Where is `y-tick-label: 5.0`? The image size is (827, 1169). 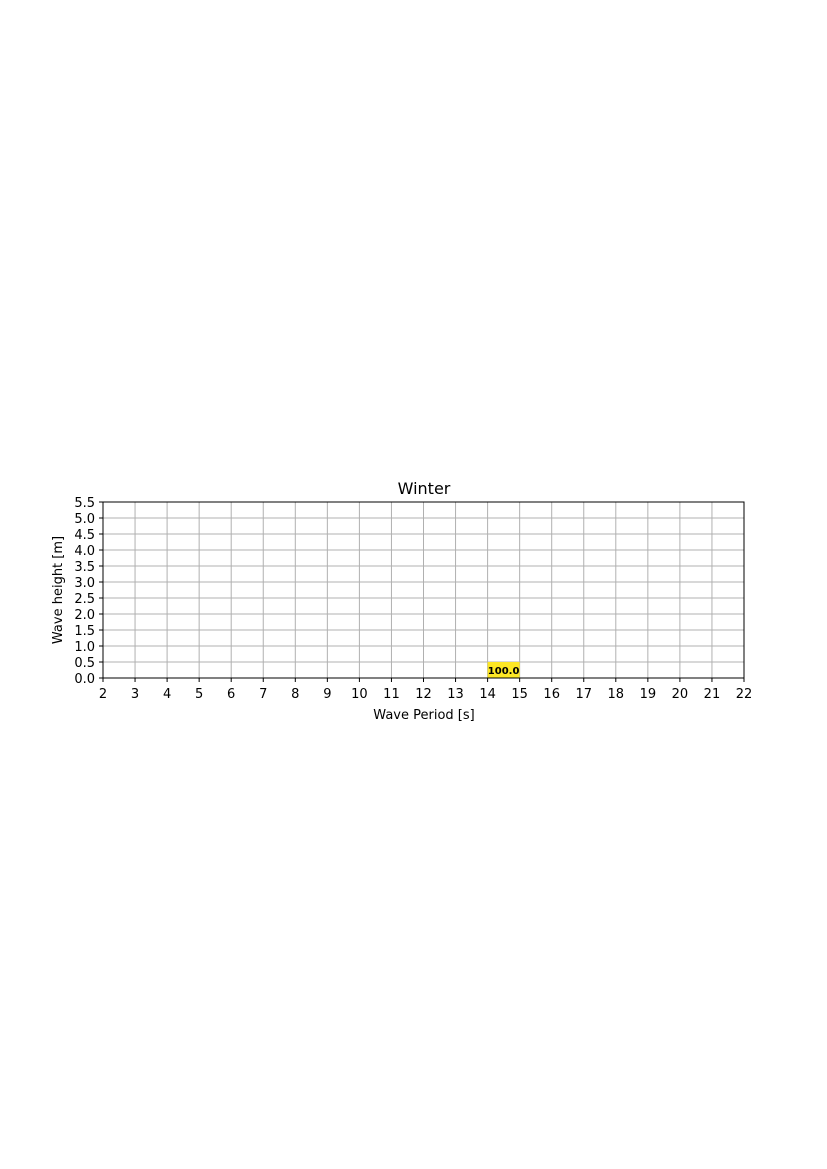
y-tick-label: 5.0 is located at coordinates (84, 519).